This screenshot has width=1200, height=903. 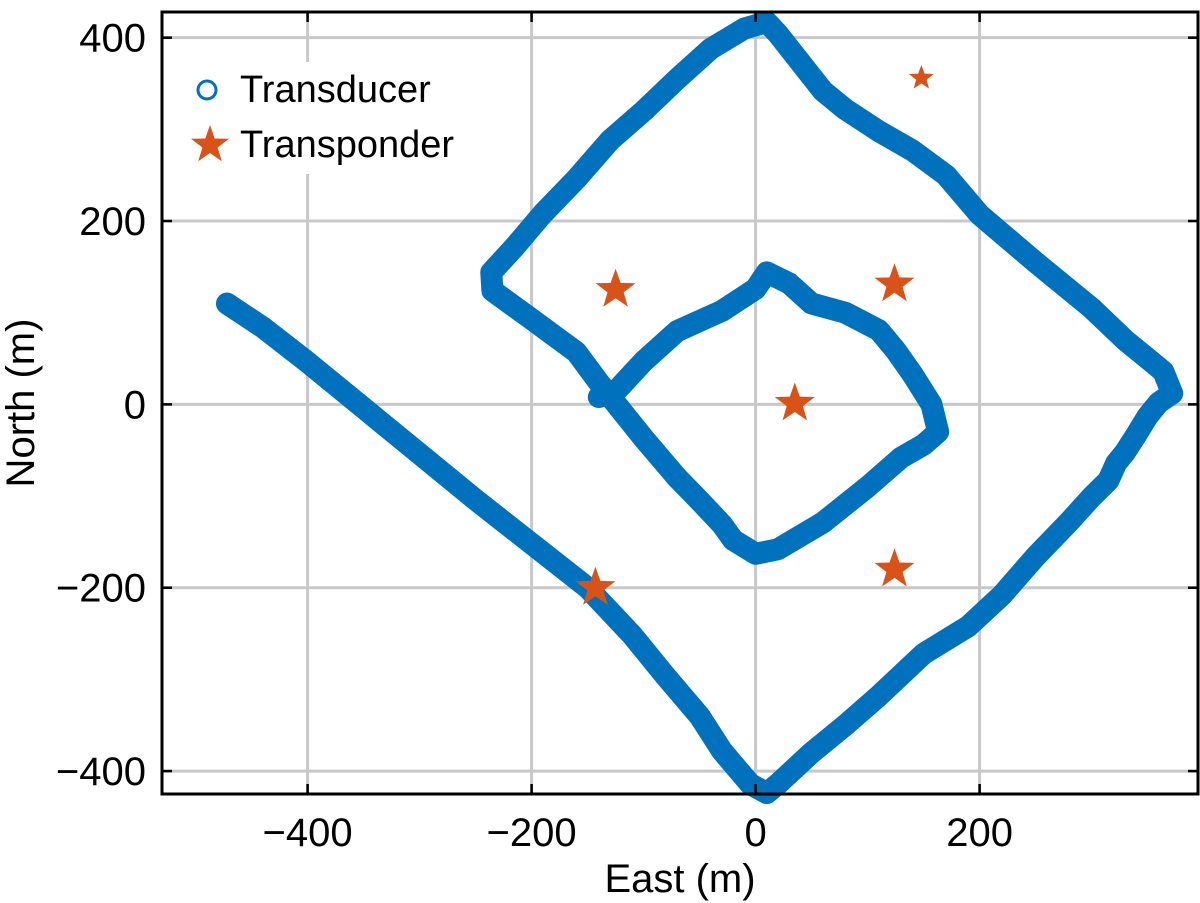 I want to click on y-tick-label: −200, so click(x=101, y=589).